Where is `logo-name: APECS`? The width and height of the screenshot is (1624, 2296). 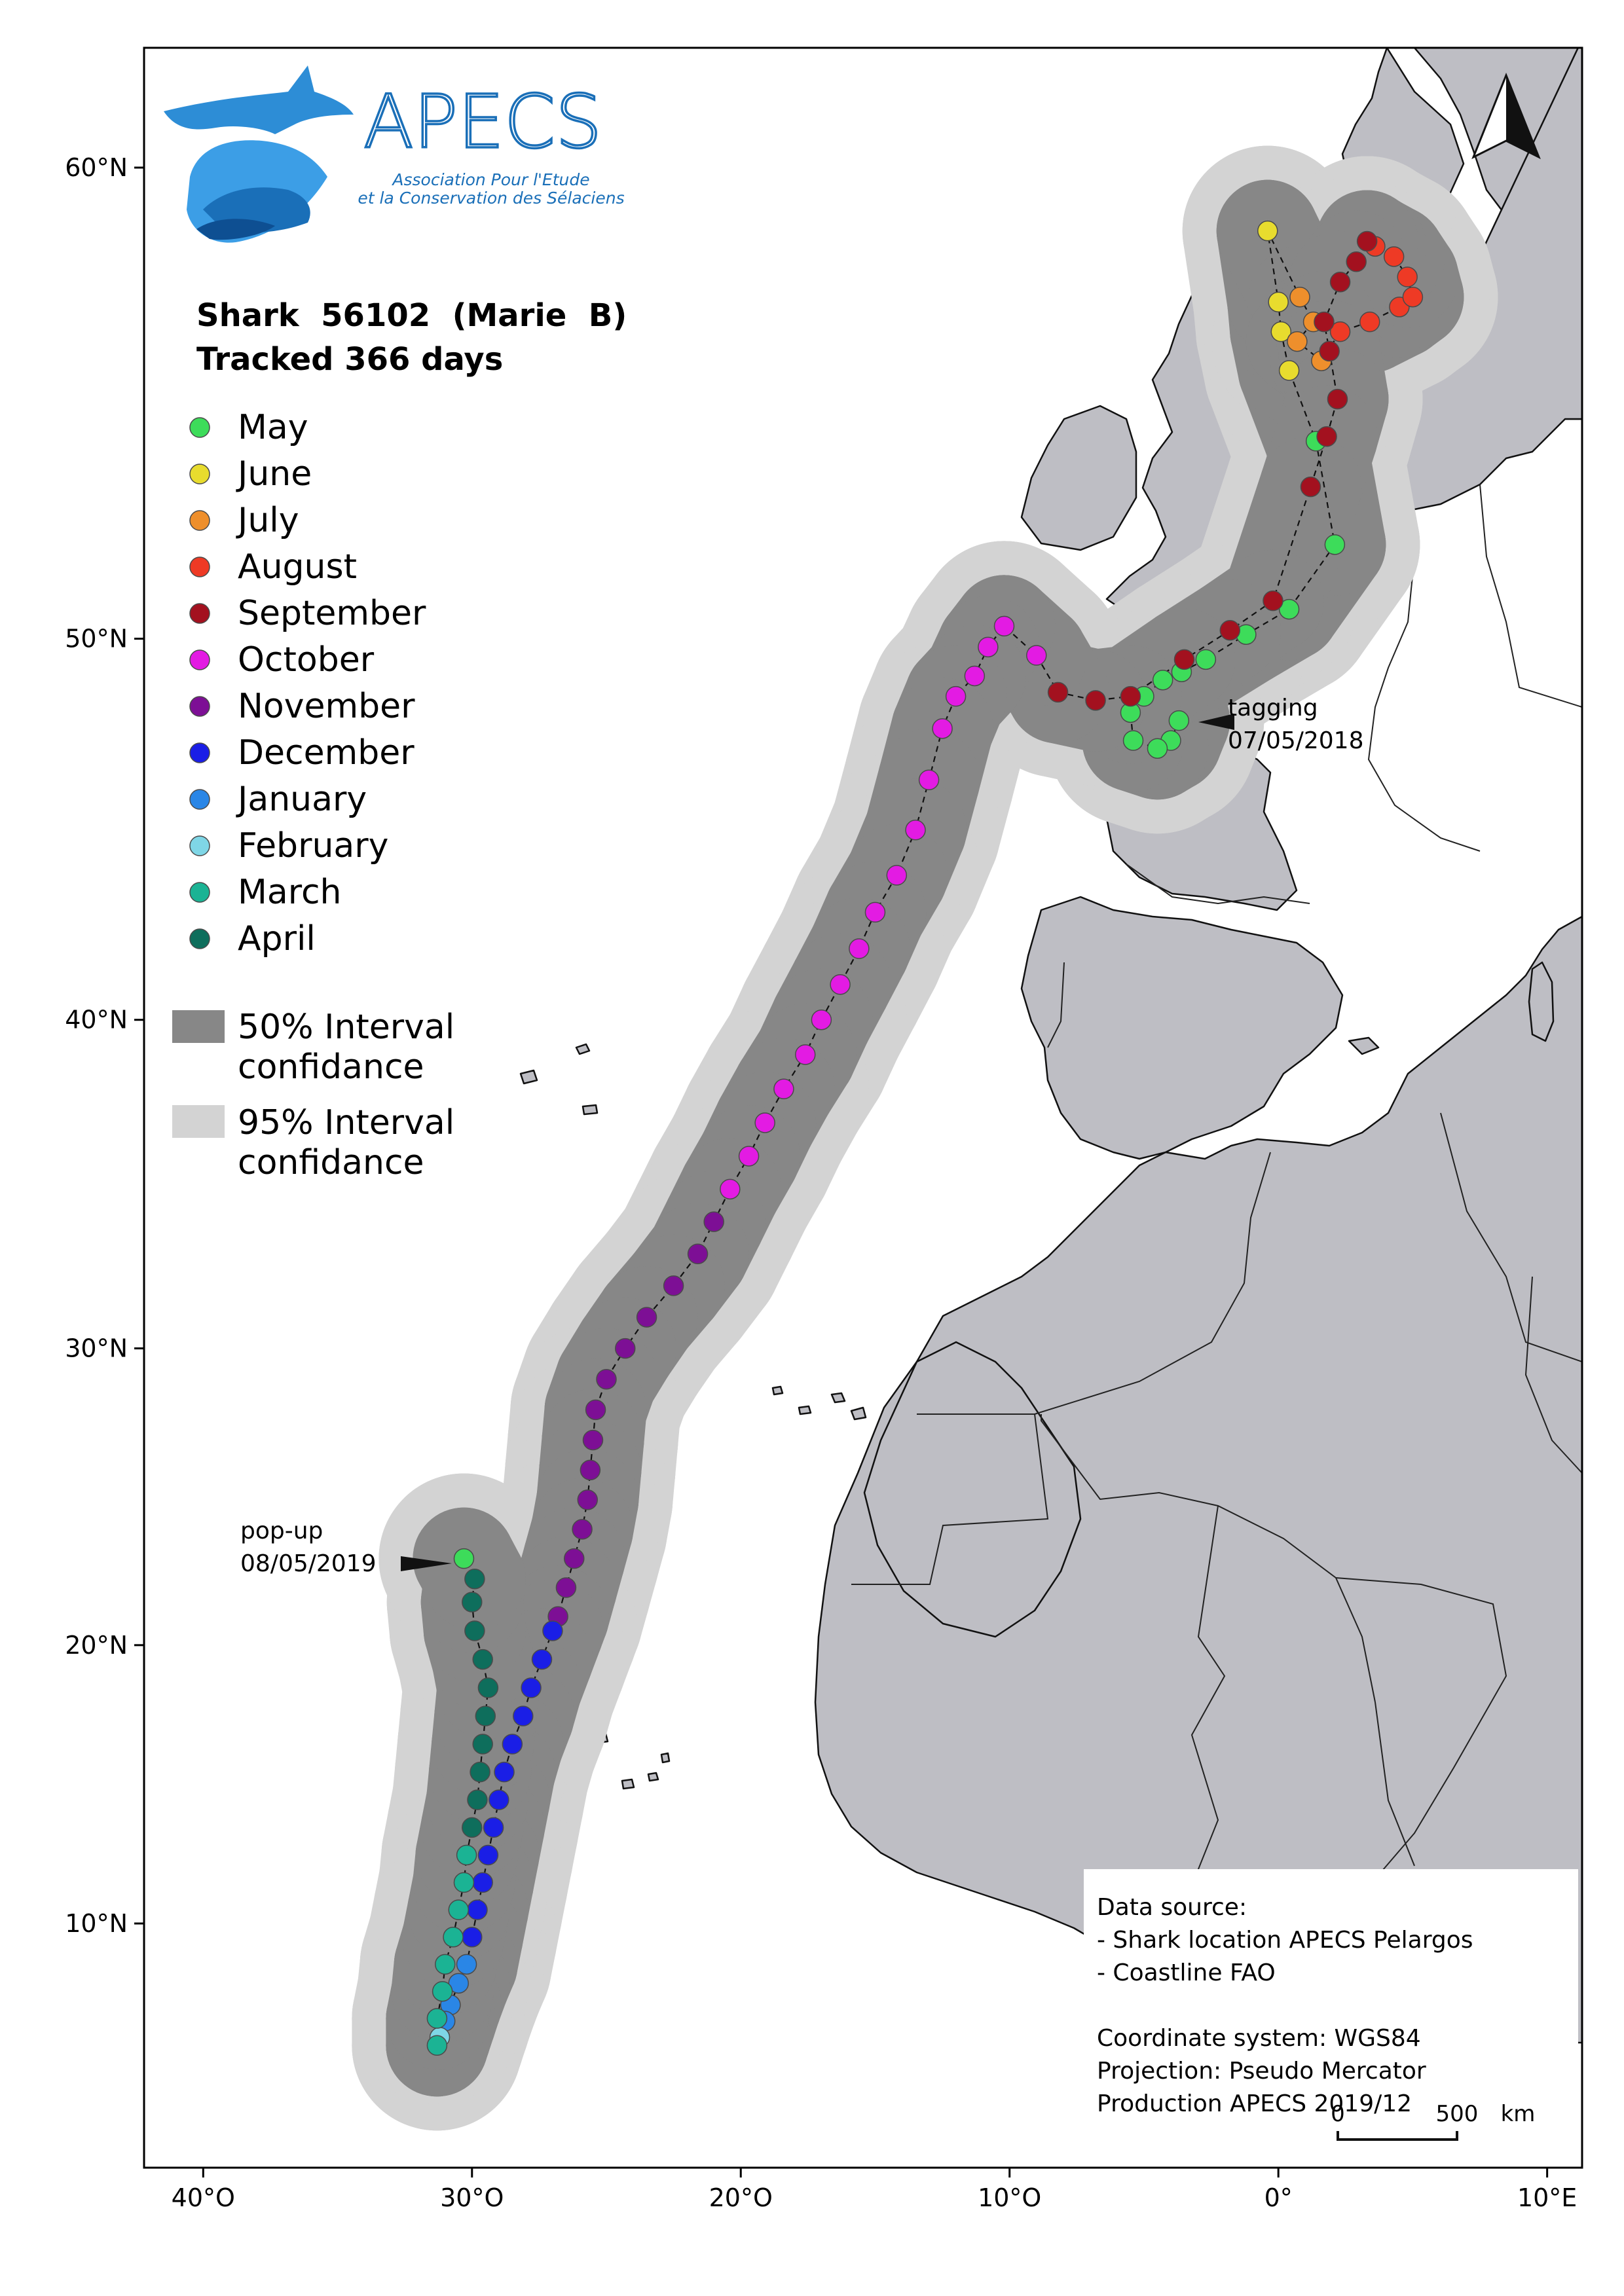 logo-name: APECS is located at coordinates (482, 122).